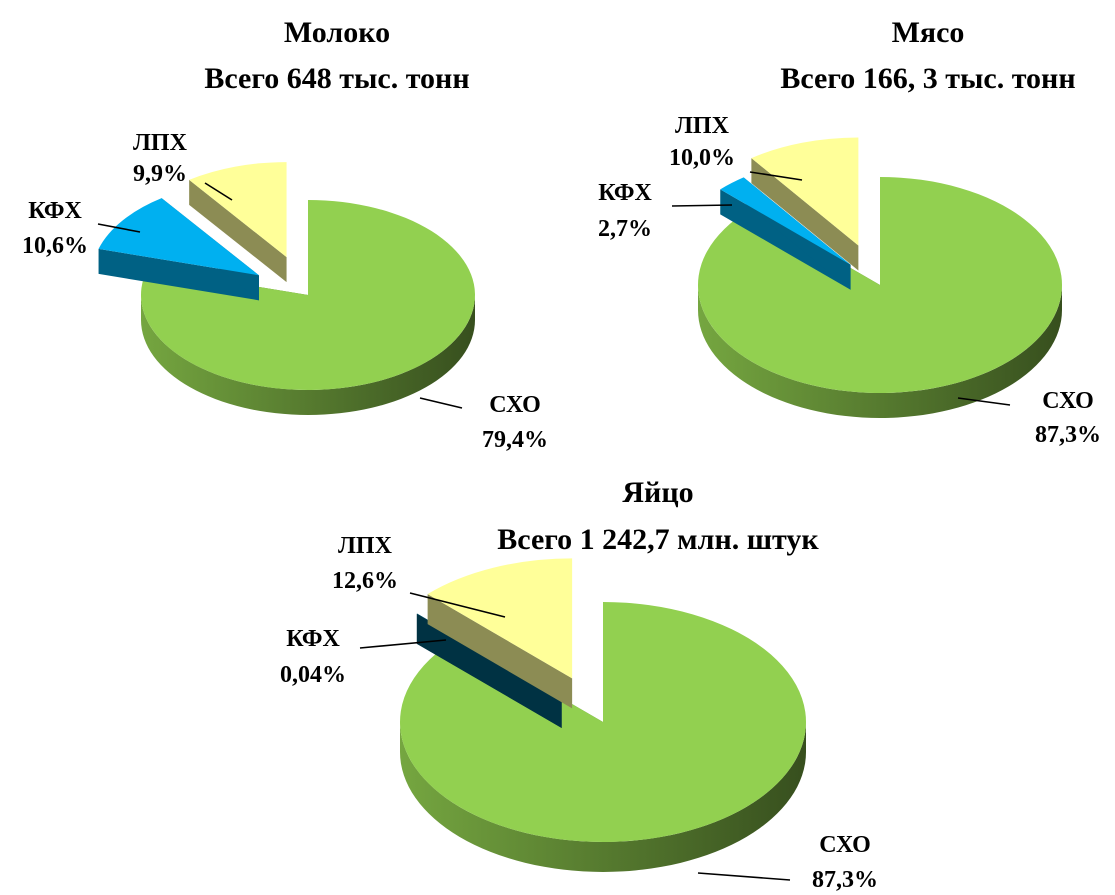  I want to click on data-label-milk-sxo-name: СХО, so click(515, 405).